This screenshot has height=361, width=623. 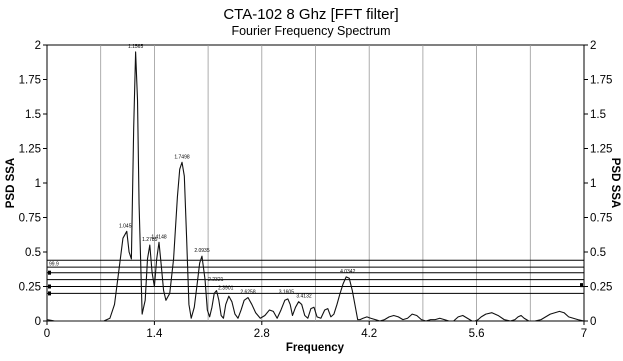 I want to click on peak-label: 1.4148, so click(x=159, y=237).